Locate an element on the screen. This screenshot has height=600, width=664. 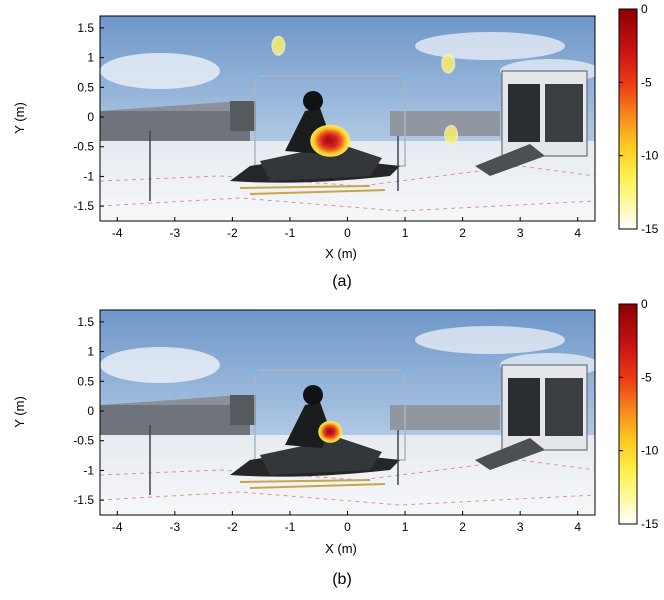
x-axis-label-b: X (m) is located at coordinates (341, 548).